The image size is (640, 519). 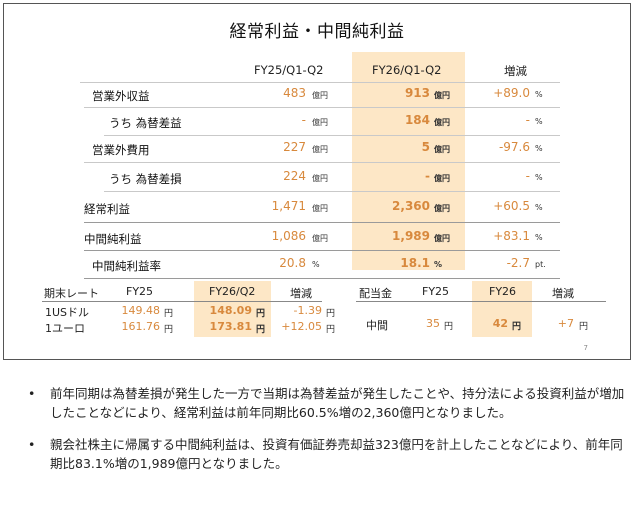 I want to click on header-prev: FY25/Q1-Q2, so click(x=289, y=70).